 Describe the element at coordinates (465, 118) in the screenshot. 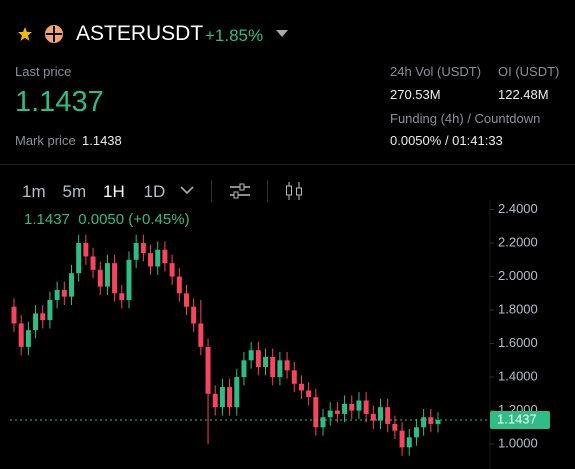

I see `label: Funding (4h) / Countdown` at that location.